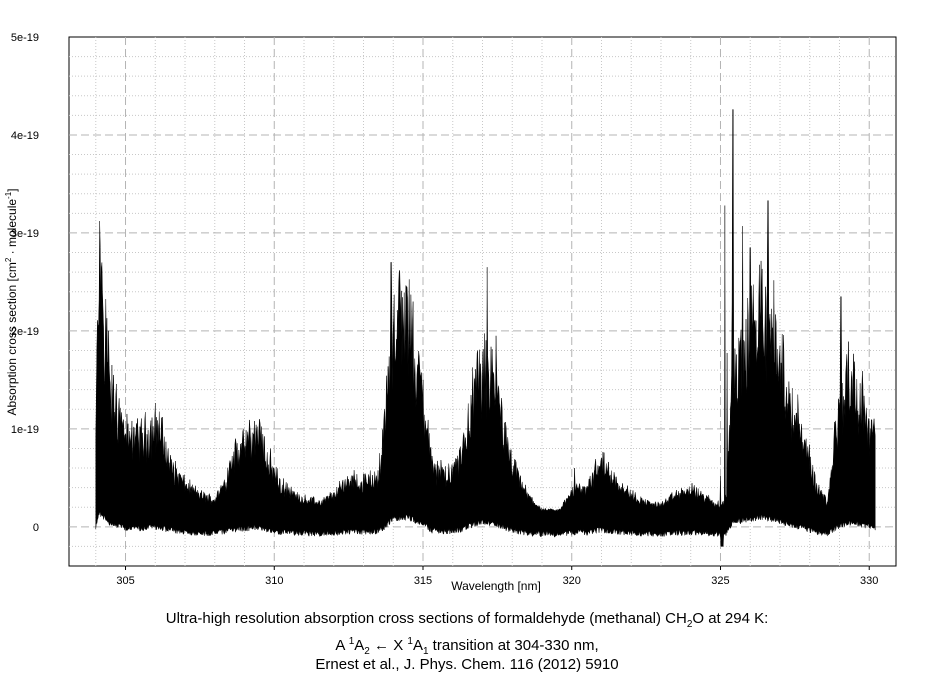 This screenshot has height=678, width=934. Describe the element at coordinates (496, 586) in the screenshot. I see `x-axis-title: Wavelength [nm]` at that location.